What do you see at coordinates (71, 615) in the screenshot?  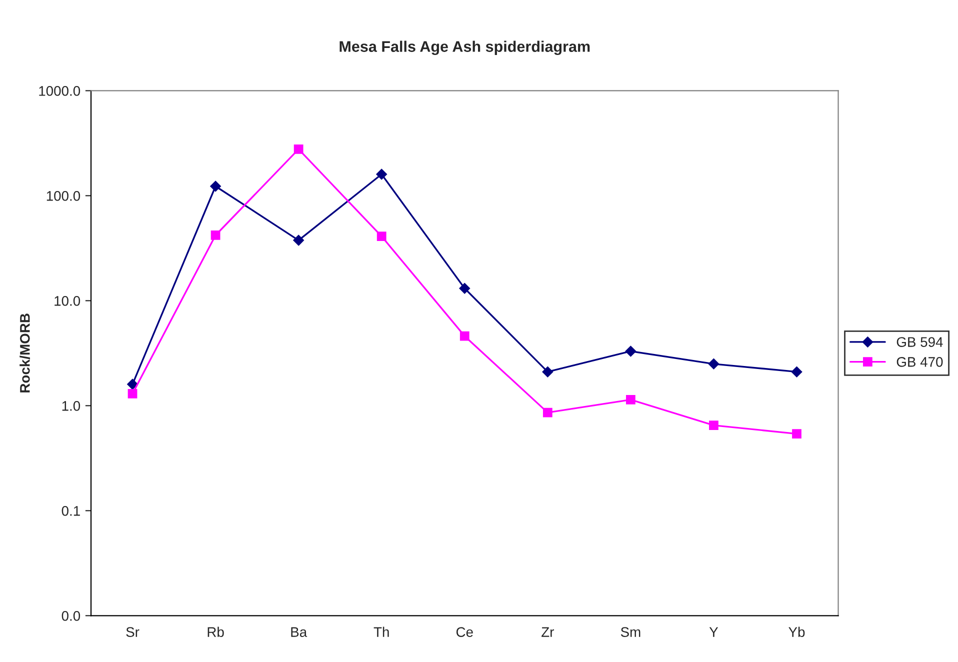 I see `y-tick-label: 0.0` at bounding box center [71, 615].